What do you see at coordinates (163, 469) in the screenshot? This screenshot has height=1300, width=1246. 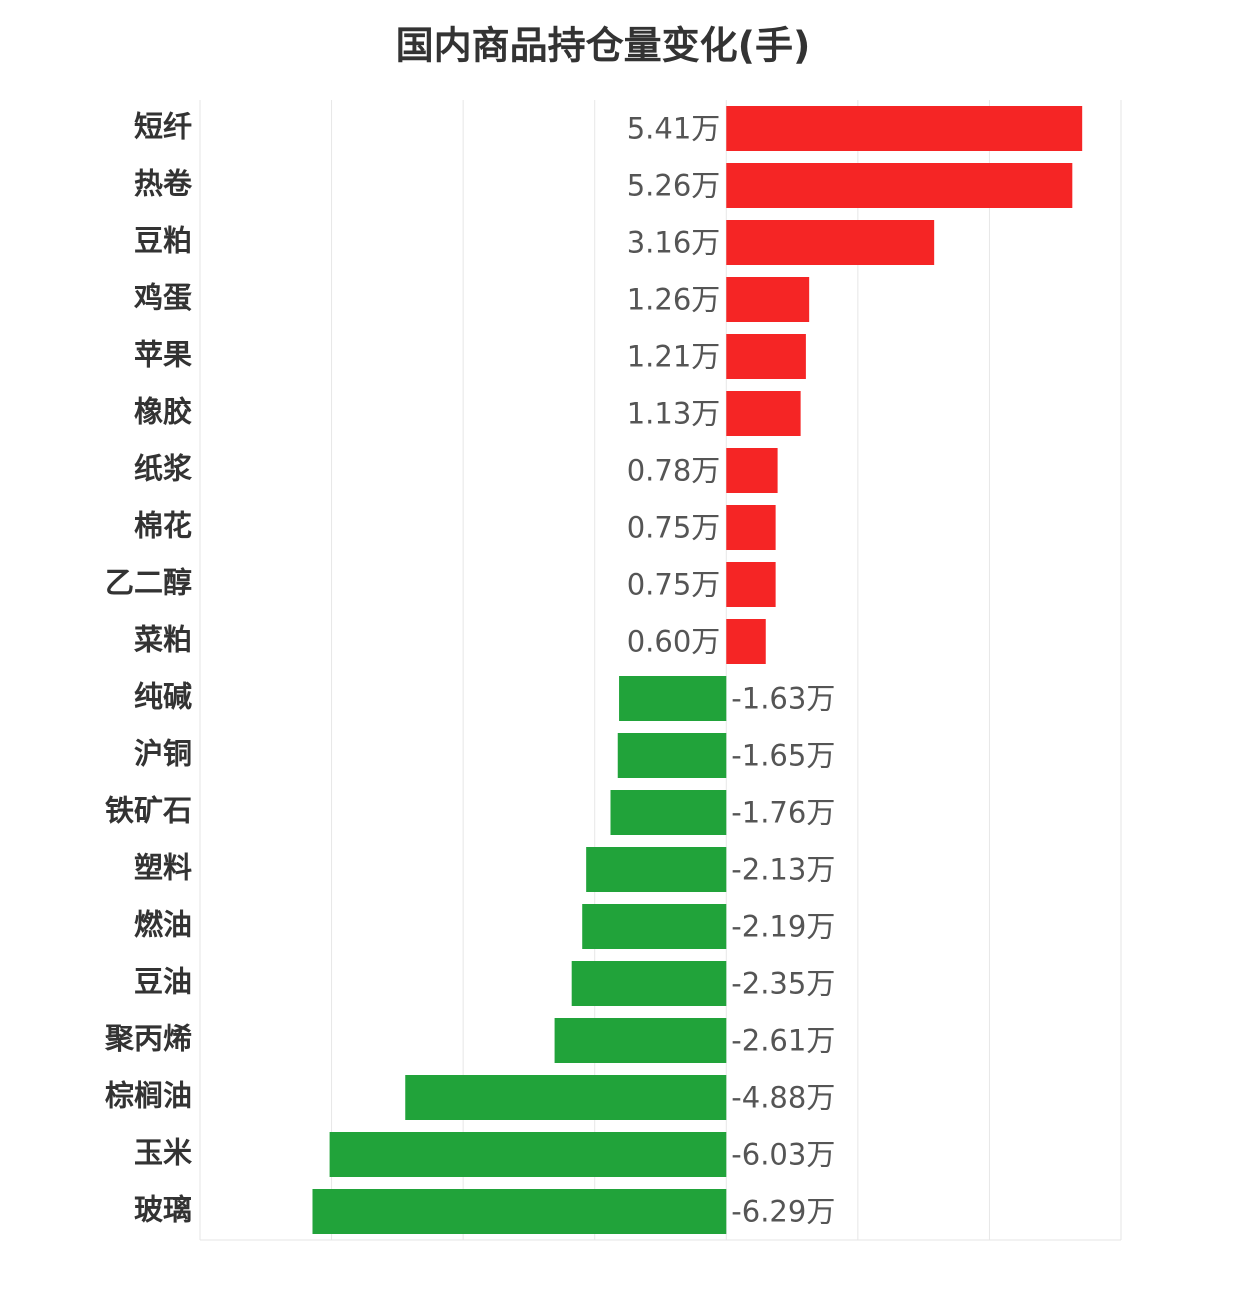 I see `y-tick-label: 纸浆` at bounding box center [163, 469].